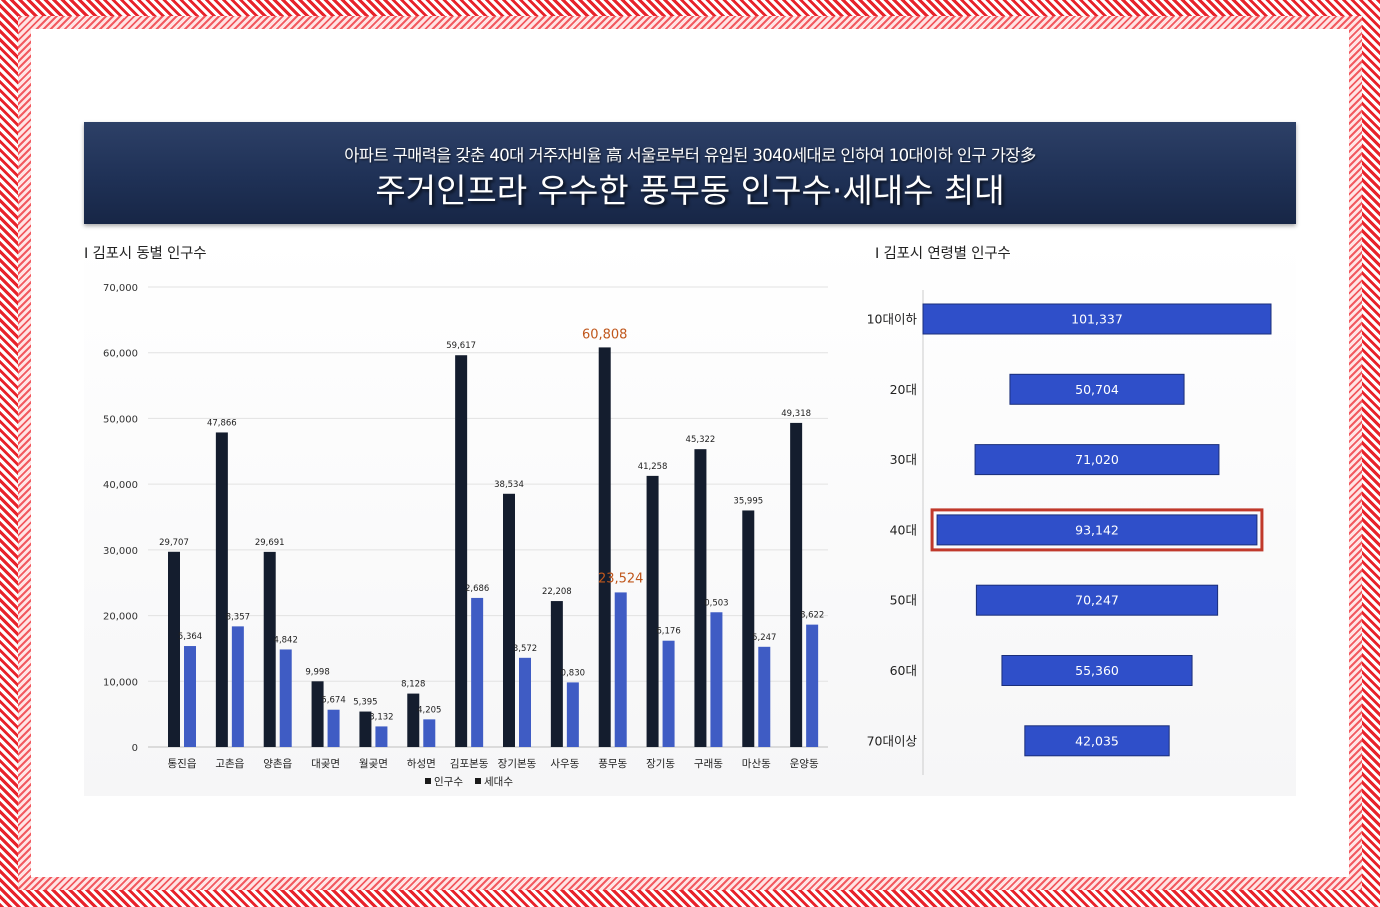 The height and width of the screenshot is (907, 1380). I want to click on highlight-border, so click(1097, 530).